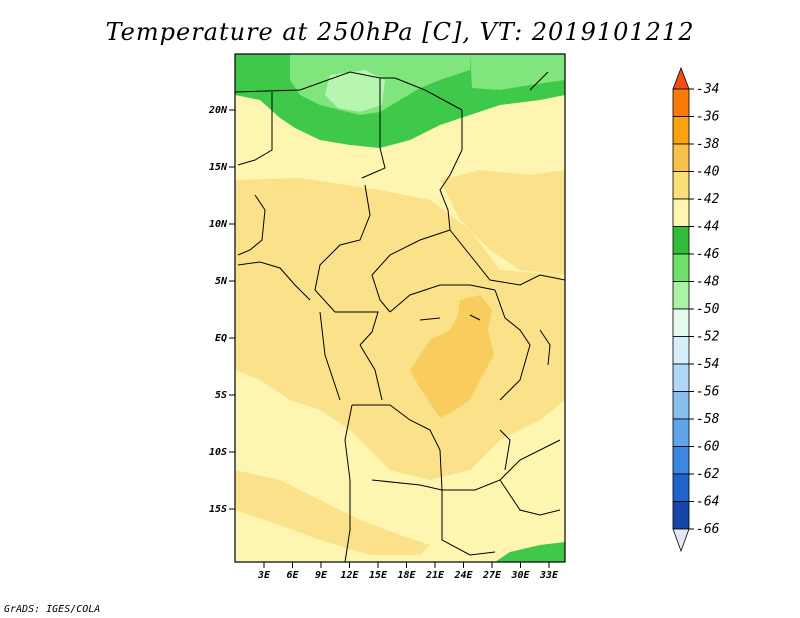 The image size is (800, 618). What do you see at coordinates (221, 338) in the screenshot?
I see `lat-label: EQ` at bounding box center [221, 338].